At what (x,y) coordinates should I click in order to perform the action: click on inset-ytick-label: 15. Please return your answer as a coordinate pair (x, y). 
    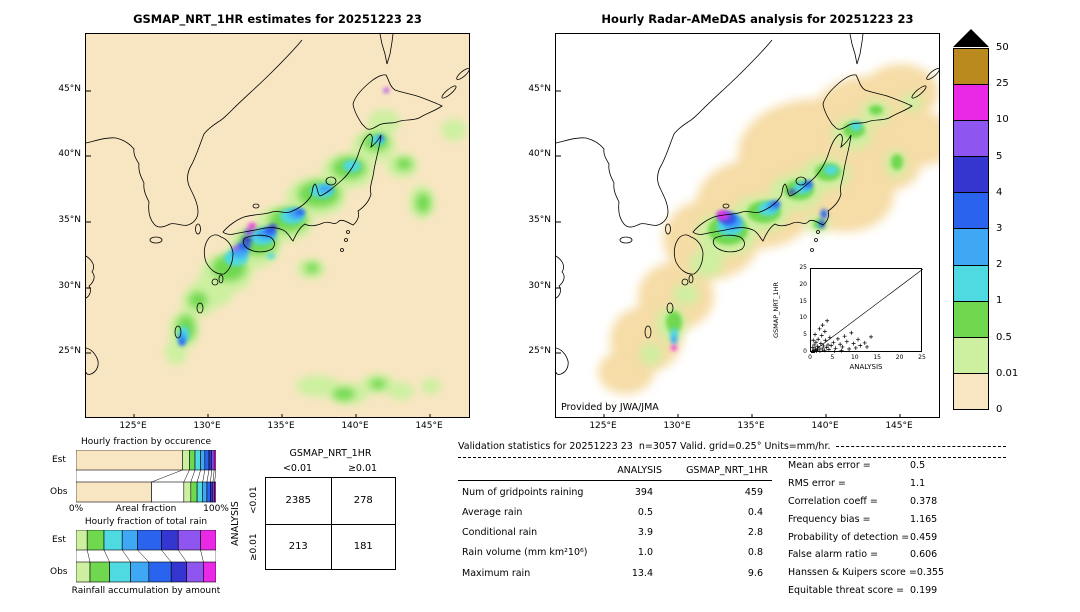
    Looking at the image, I should click on (803, 301).